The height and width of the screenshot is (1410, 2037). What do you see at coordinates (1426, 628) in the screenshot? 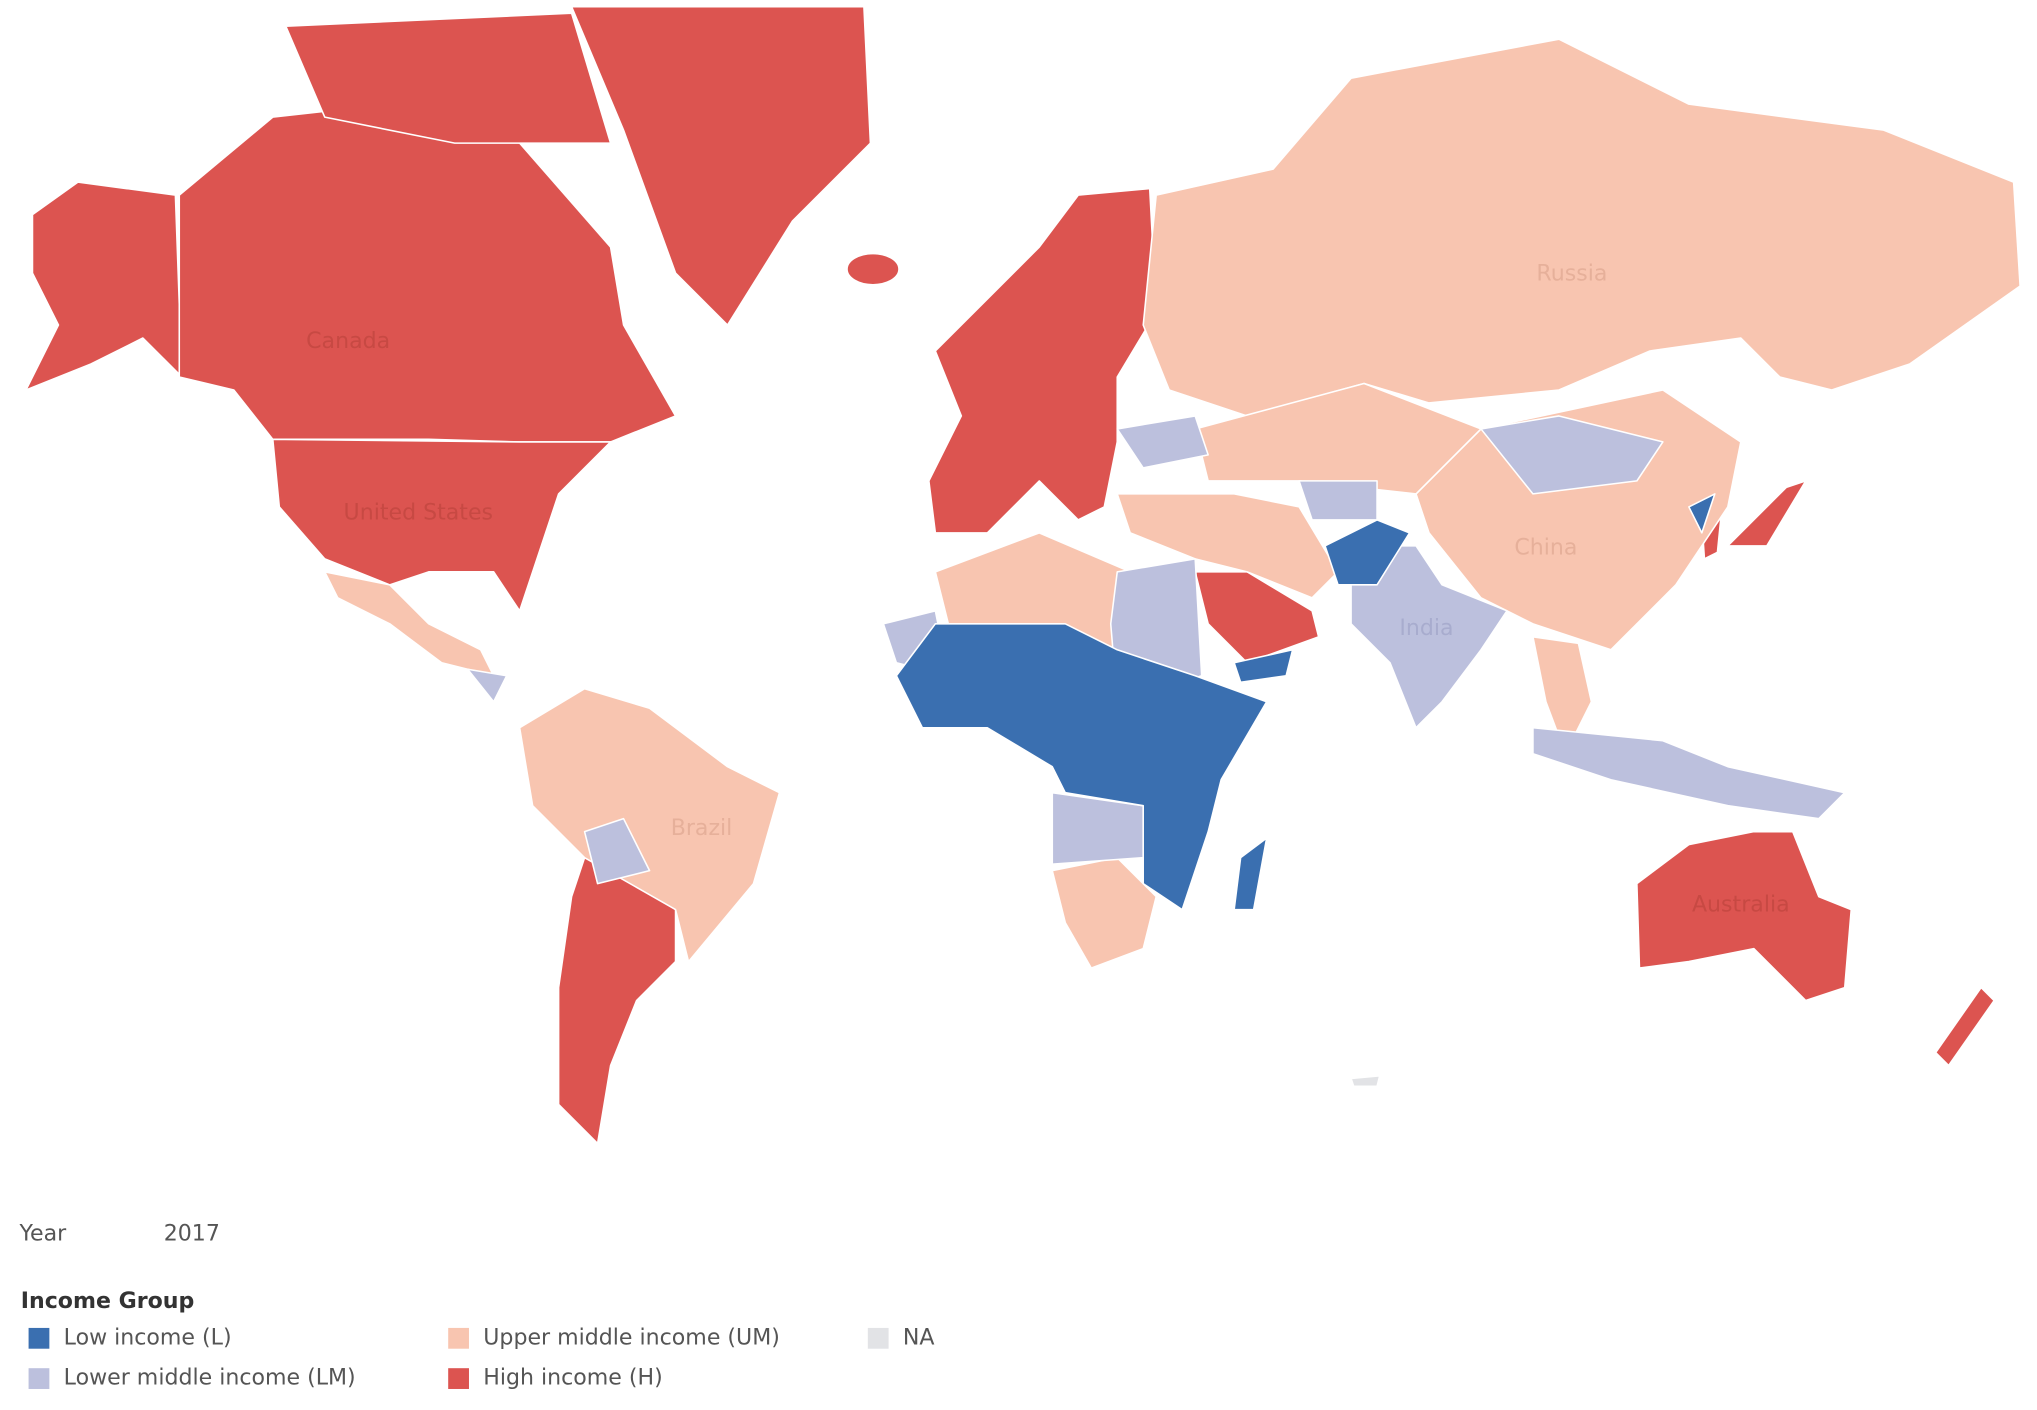
I see `country-label: India` at bounding box center [1426, 628].